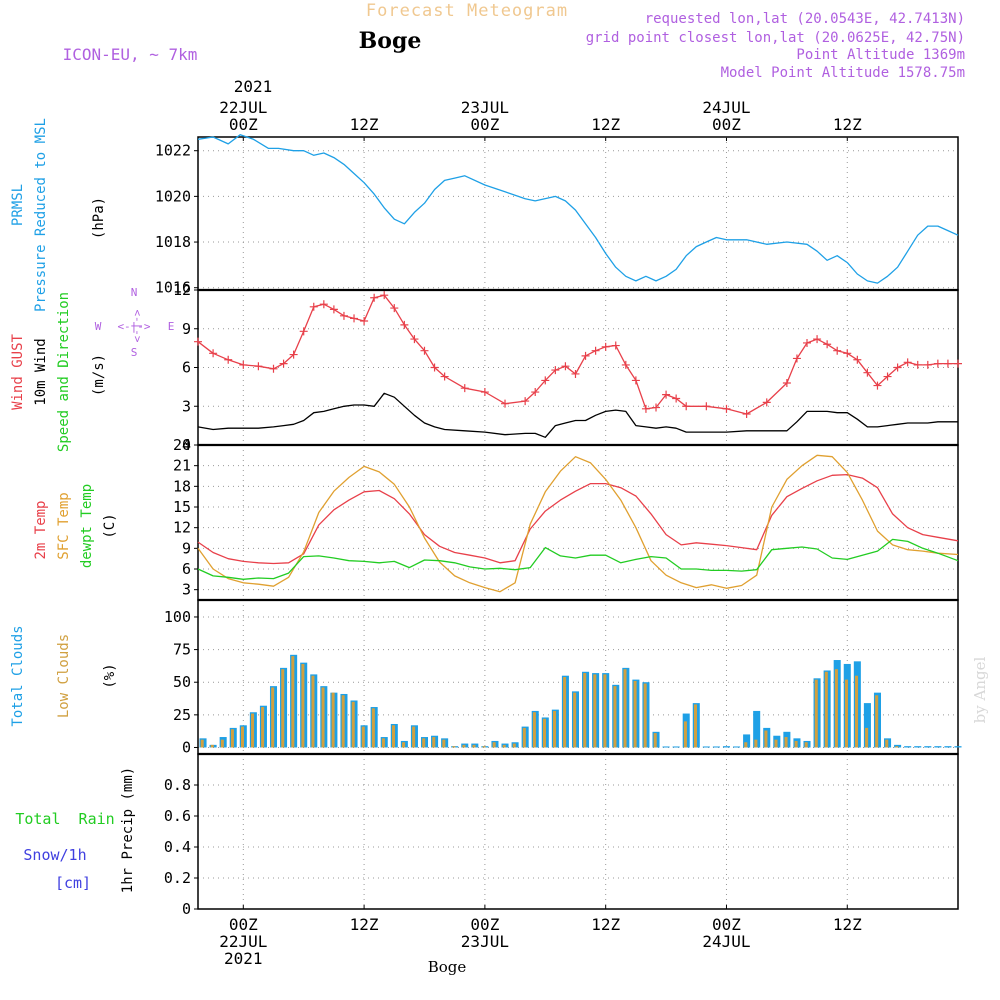 This screenshot has width=1000, height=1000. I want to click on bottom-time-label: 00Z, so click(484, 924).